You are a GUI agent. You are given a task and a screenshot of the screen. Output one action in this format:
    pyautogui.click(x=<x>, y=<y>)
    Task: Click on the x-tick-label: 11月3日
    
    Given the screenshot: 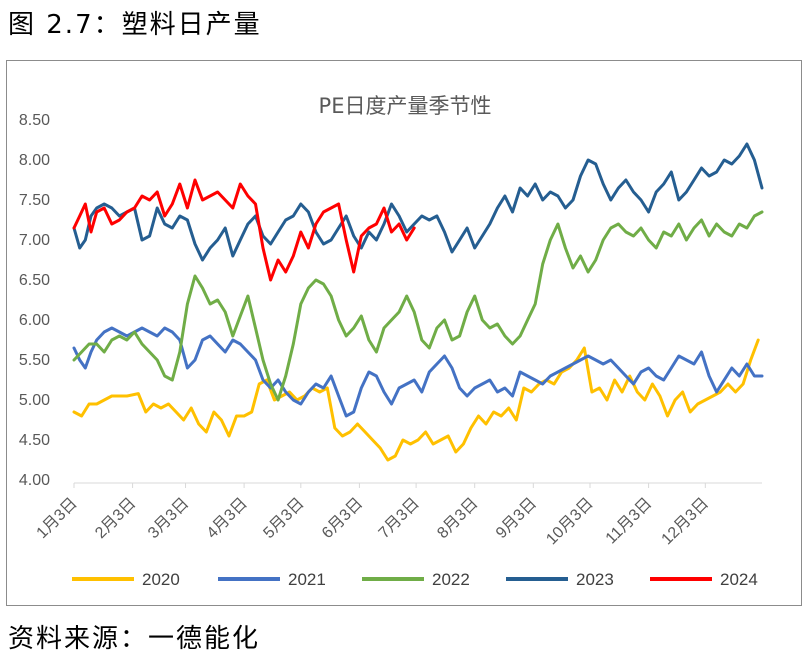 What is the action you would take?
    pyautogui.click(x=629, y=521)
    